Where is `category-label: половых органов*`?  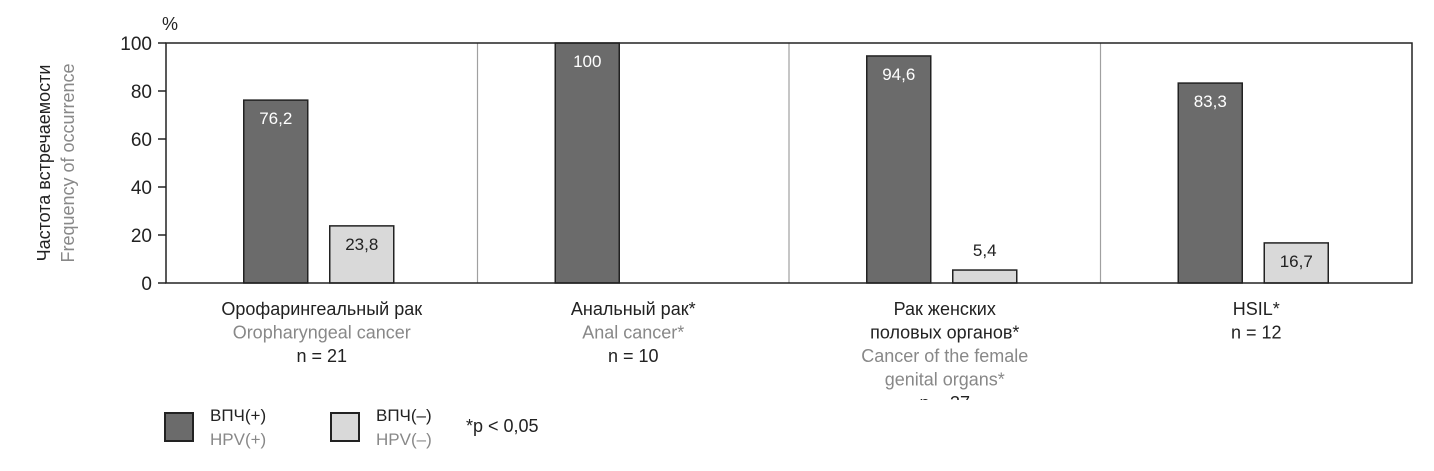 category-label: половых органов* is located at coordinates (944, 333).